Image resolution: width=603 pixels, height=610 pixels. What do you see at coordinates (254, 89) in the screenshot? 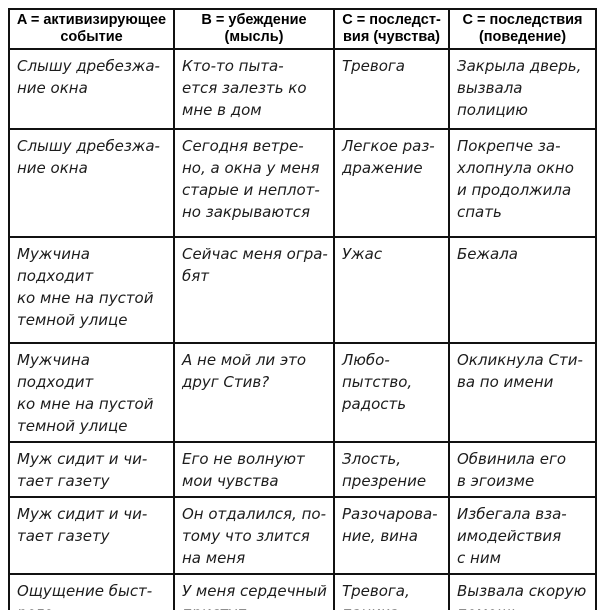
I see `cell-belief: Кто-то пыта- ется залезть ко мне в дом` at bounding box center [254, 89].